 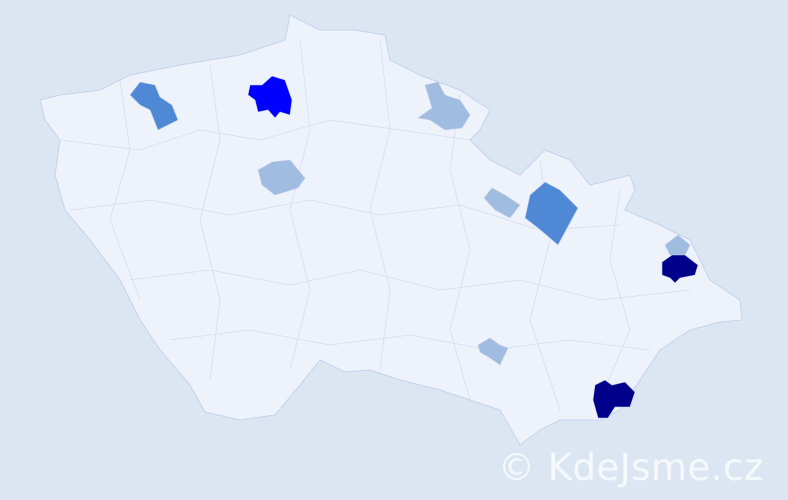 What do you see at coordinates (631, 467) in the screenshot?
I see `watermark: © KdeJsme.cz` at bounding box center [631, 467].